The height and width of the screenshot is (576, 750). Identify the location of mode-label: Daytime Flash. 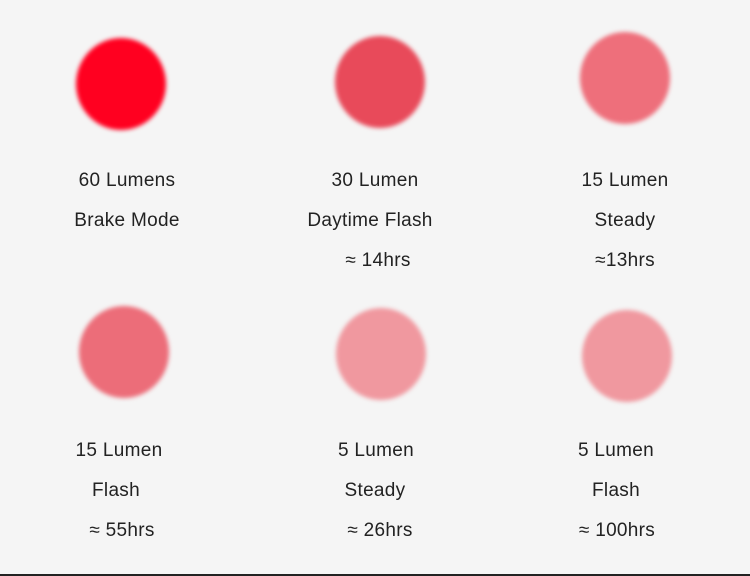
(370, 220).